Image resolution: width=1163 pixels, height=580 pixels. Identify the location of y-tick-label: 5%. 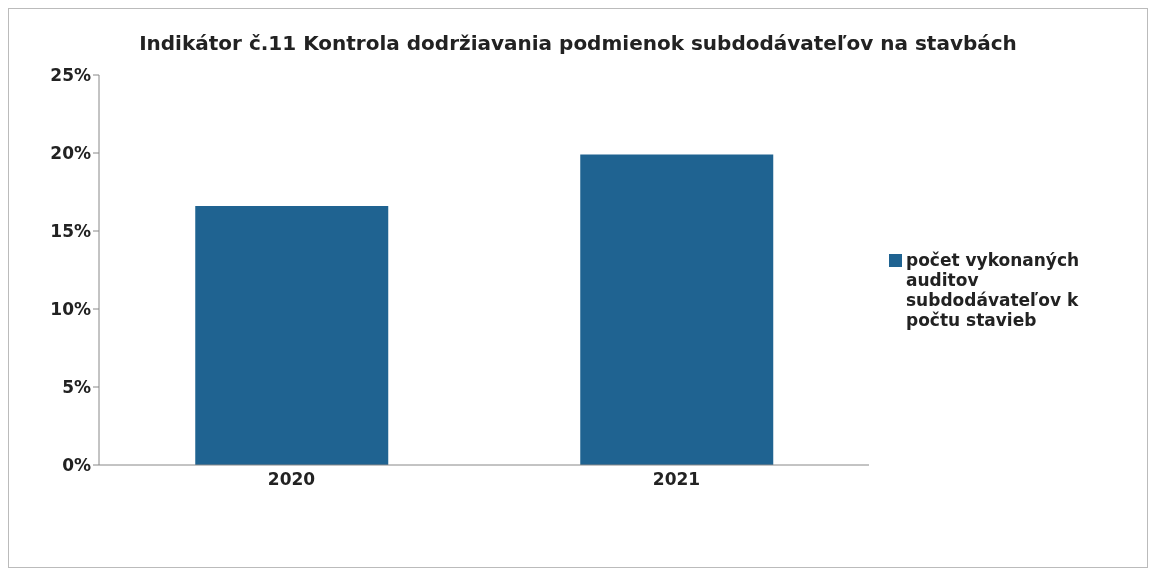
(76, 387).